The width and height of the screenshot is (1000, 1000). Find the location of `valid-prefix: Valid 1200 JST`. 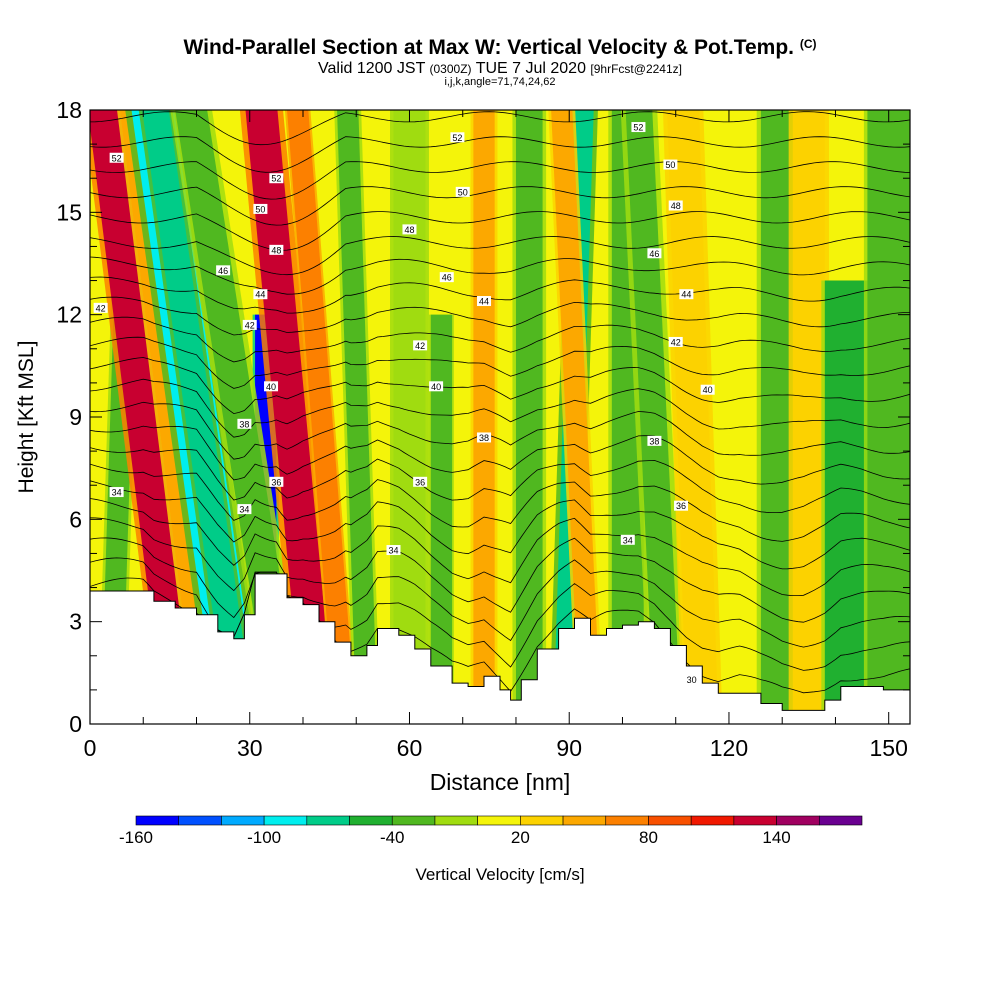

valid-prefix: Valid 1200 JST is located at coordinates (372, 68).